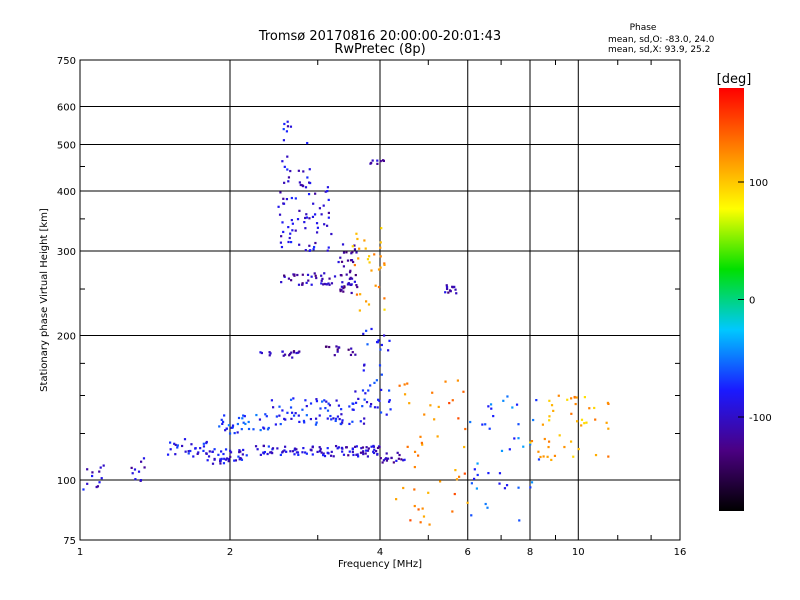  Describe the element at coordinates (380, 564) in the screenshot. I see `x-axis-label: Frequency [MHz]` at that location.